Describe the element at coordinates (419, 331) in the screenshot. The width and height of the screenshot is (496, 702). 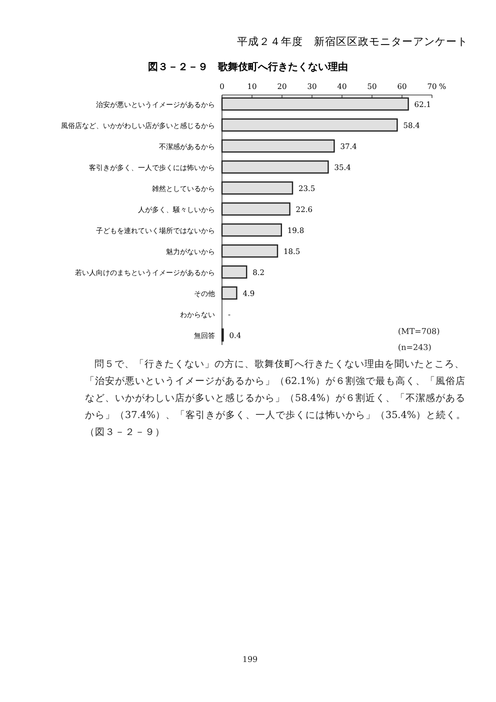
I see `annotation: (MT=708)` at that location.